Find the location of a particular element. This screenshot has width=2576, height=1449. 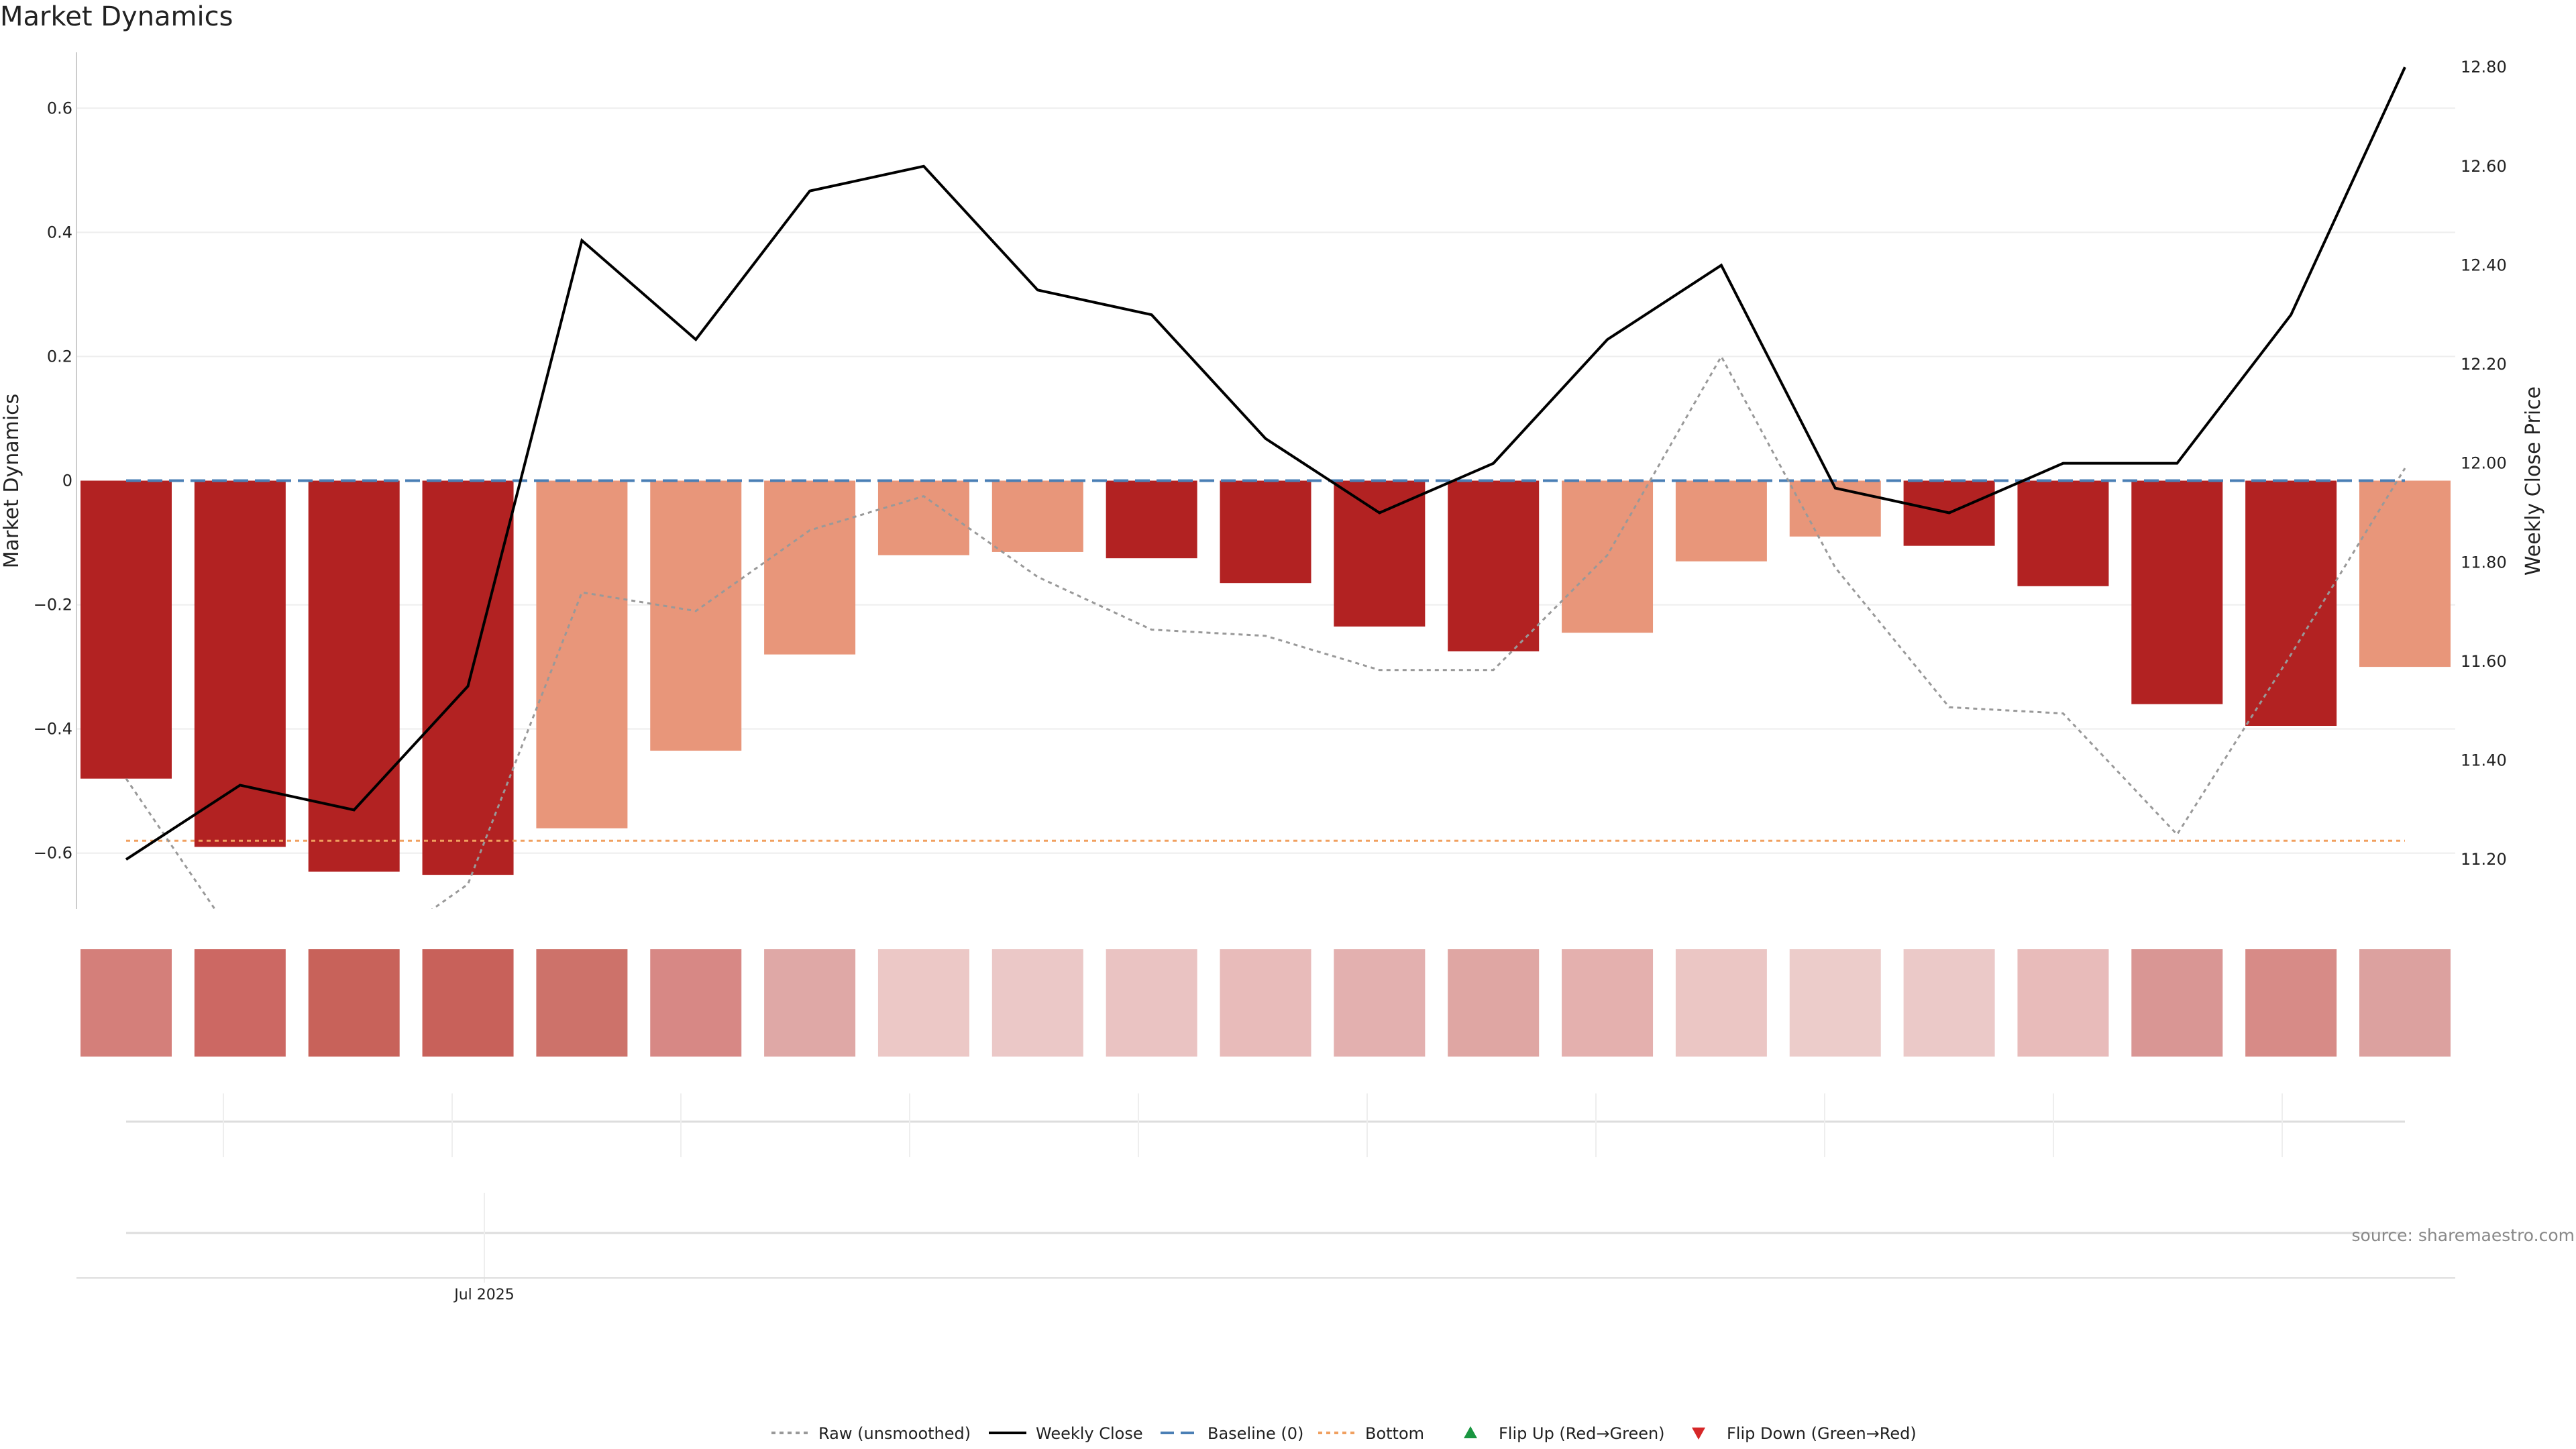

legend-item: Flip Down (Green→Red) is located at coordinates (1804, 1433).